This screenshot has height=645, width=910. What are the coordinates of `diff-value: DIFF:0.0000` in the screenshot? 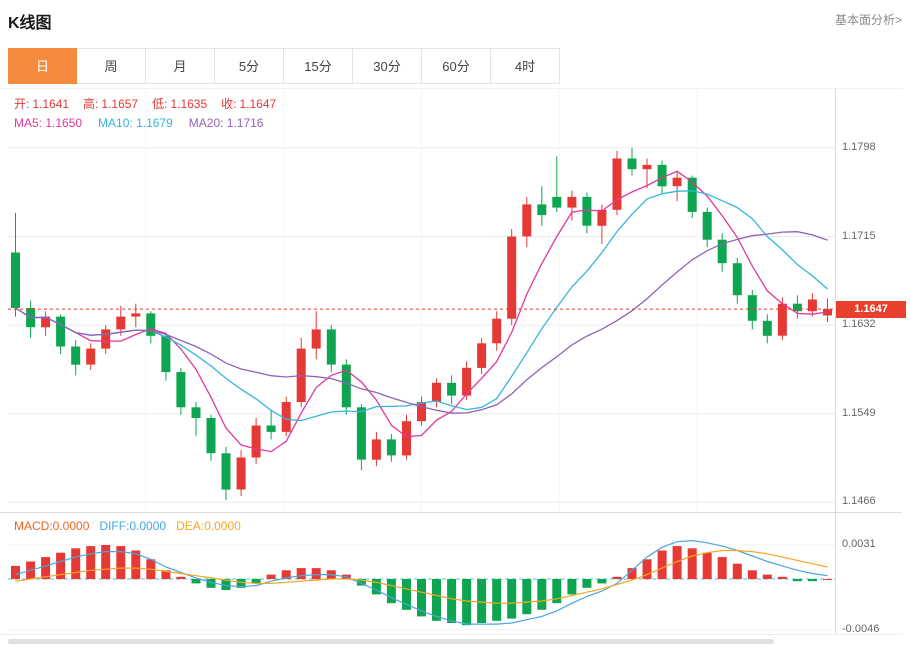 It's located at (133, 526).